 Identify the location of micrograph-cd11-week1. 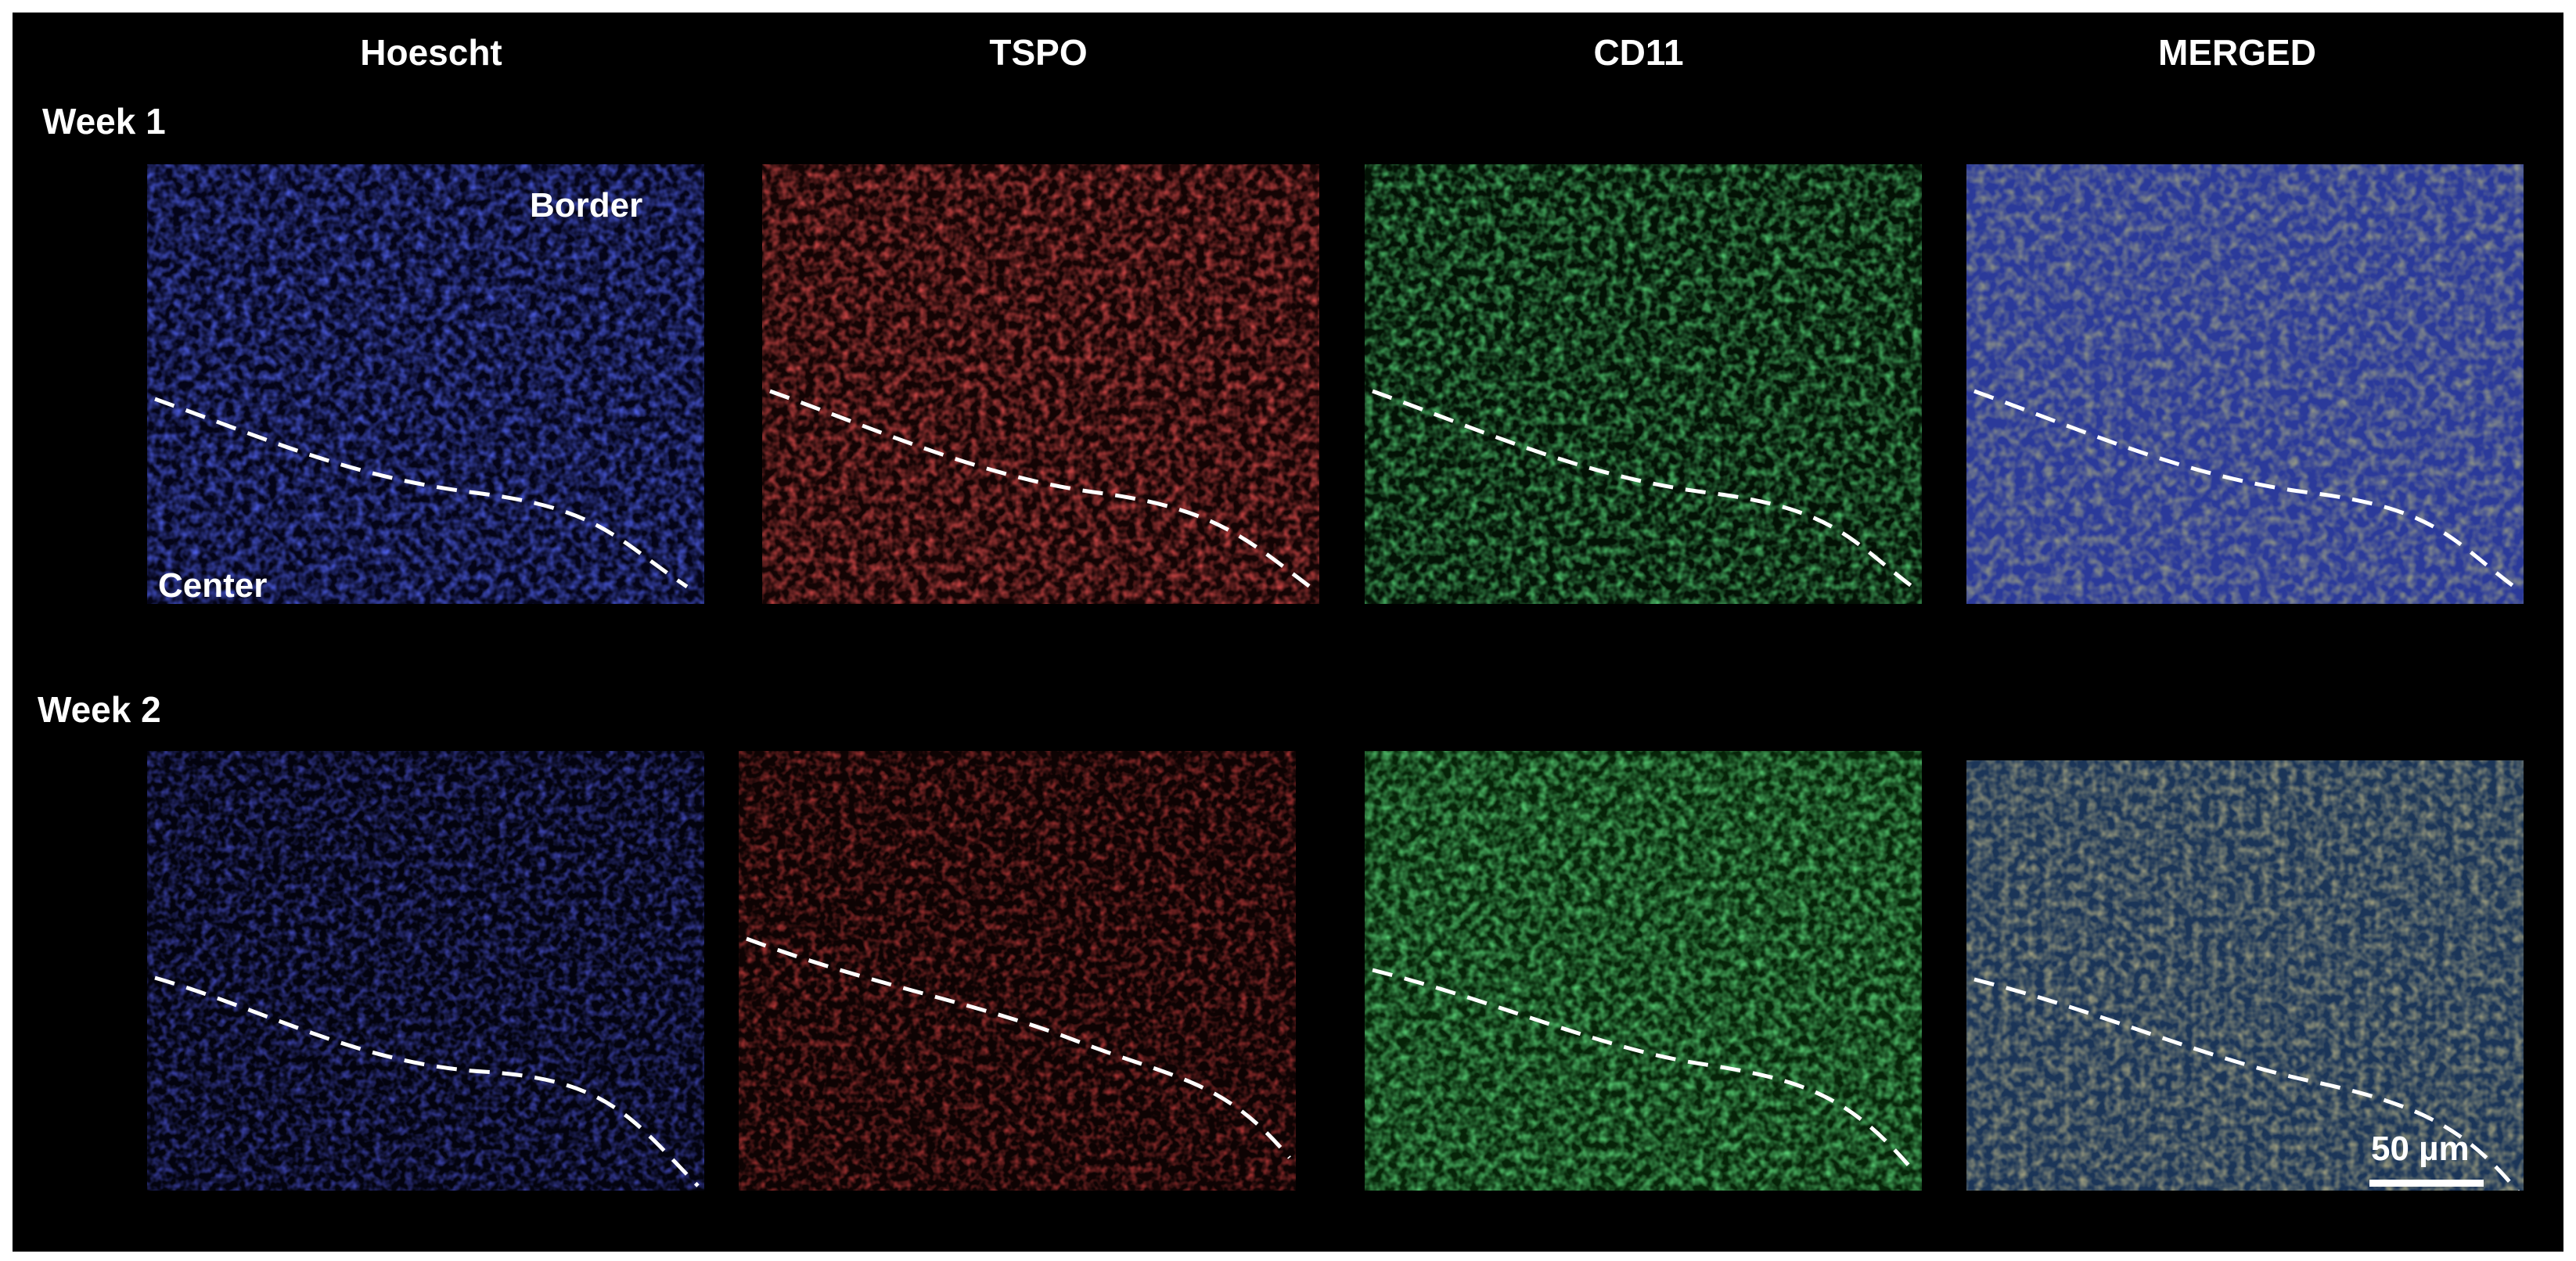
(1644, 384).